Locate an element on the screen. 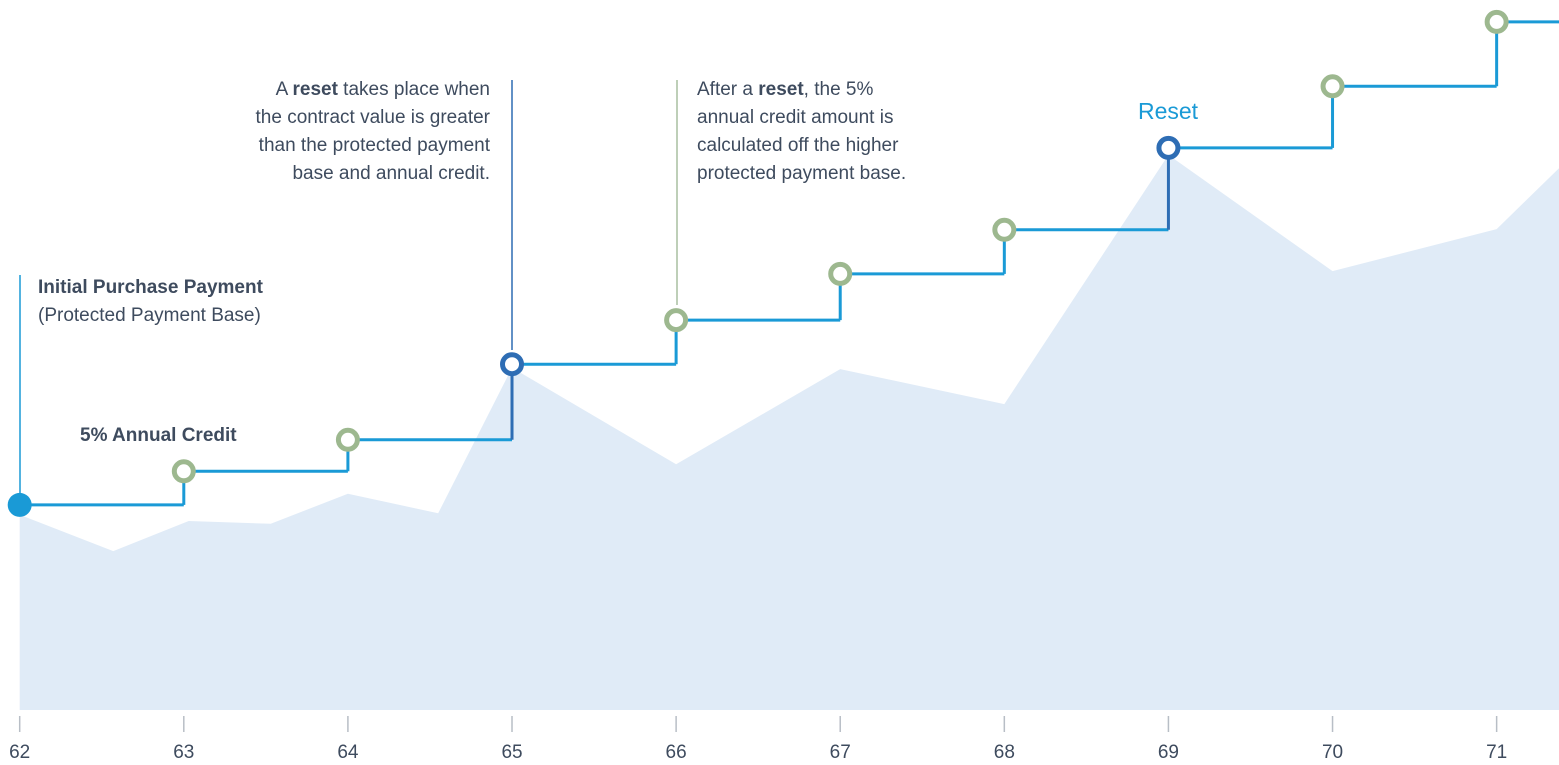 This screenshot has width=1559, height=765. annotation-text: than the protected payment is located at coordinates (375, 145).